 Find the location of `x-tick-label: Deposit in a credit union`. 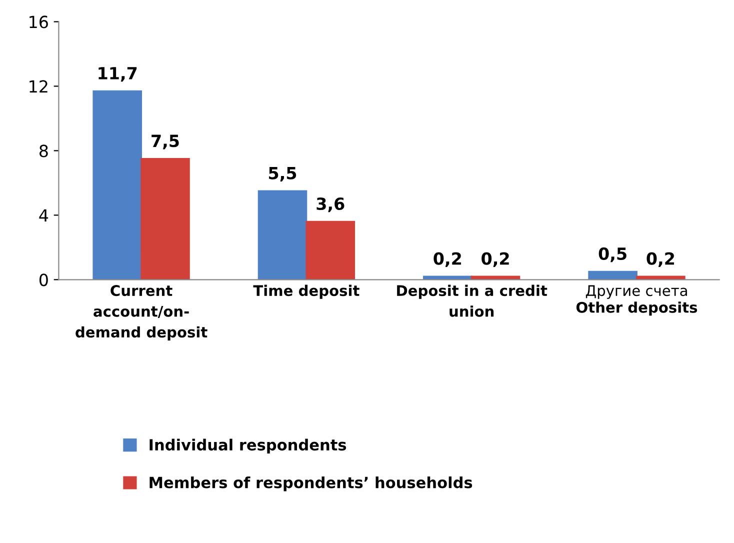

x-tick-label: Deposit in a credit union is located at coordinates (472, 300).